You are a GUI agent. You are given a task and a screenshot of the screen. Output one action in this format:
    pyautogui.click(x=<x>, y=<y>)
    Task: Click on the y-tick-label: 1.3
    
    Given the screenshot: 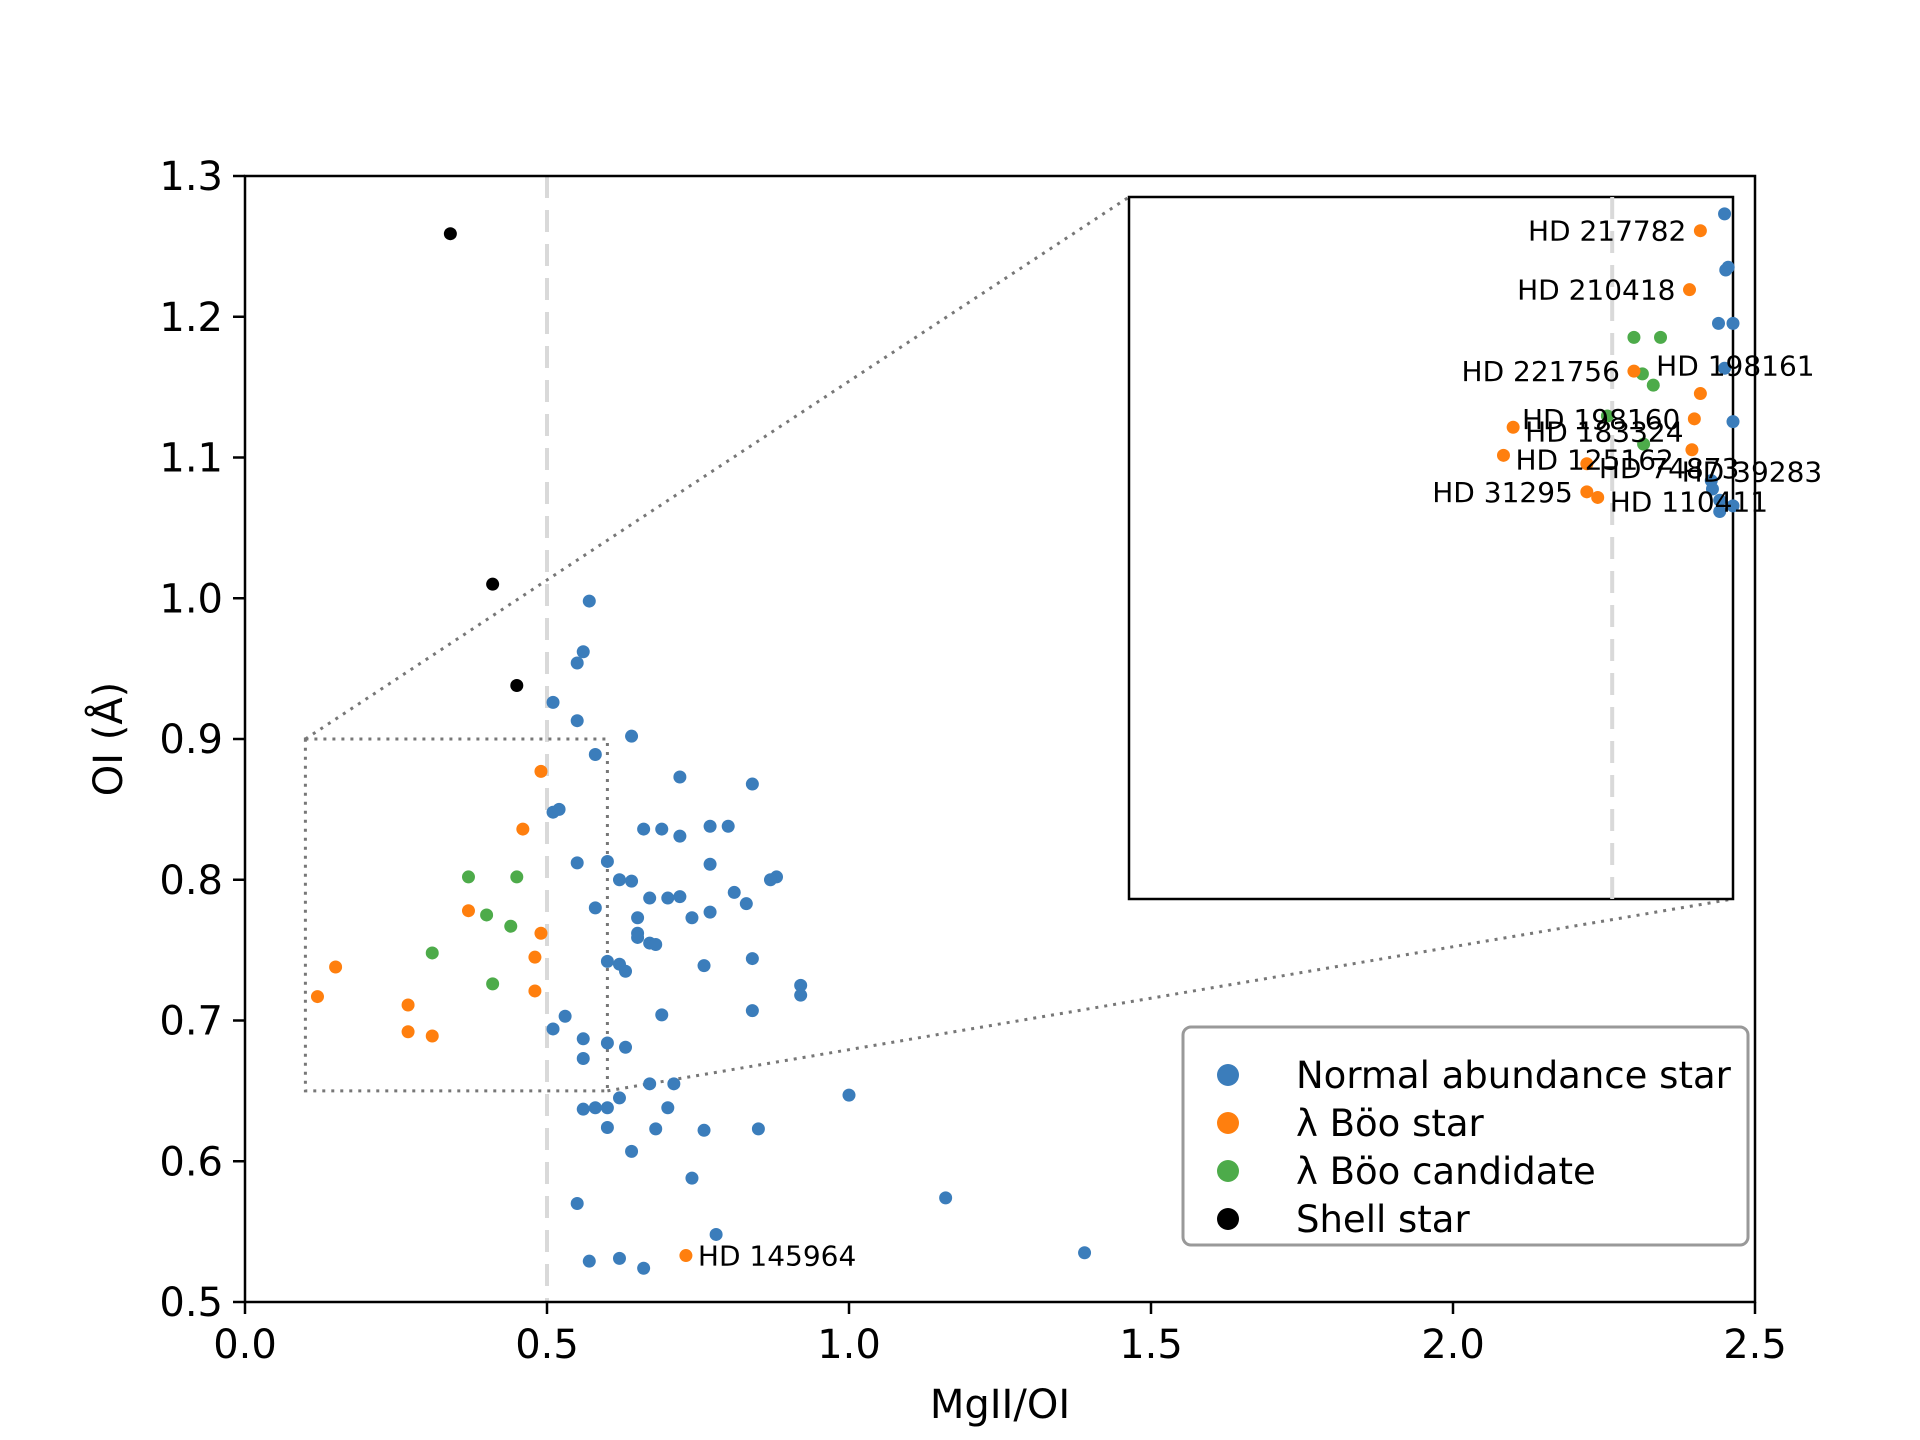 What is the action you would take?
    pyautogui.click(x=191, y=177)
    